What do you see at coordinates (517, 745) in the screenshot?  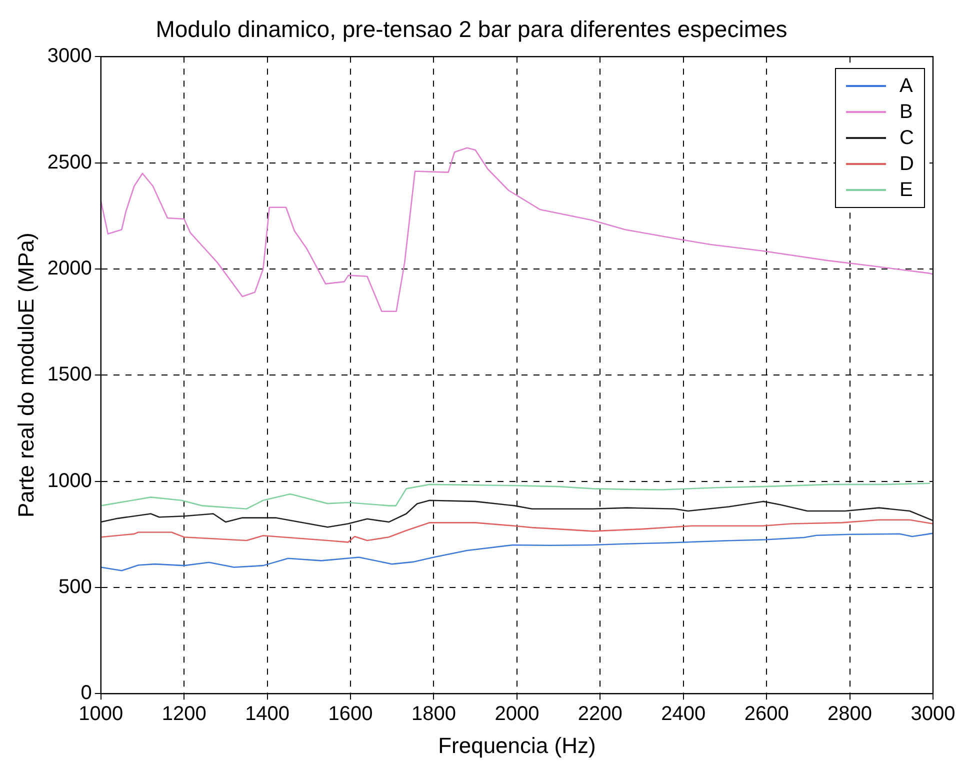 I see `x-axis-title: Frequencia (Hz)` at bounding box center [517, 745].